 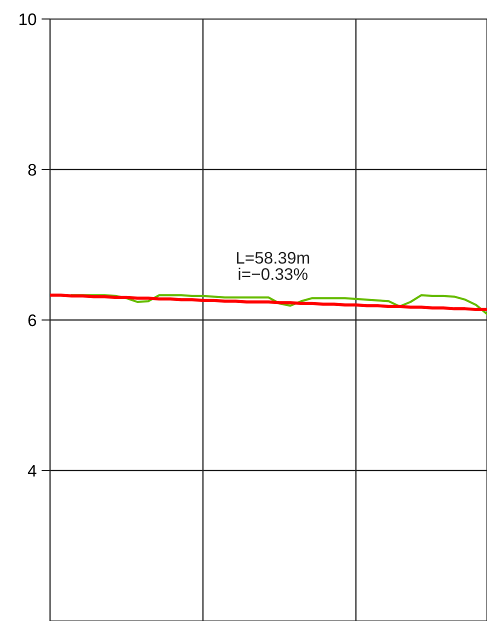 What do you see at coordinates (32, 471) in the screenshot?
I see `y-tick-label: 4` at bounding box center [32, 471].